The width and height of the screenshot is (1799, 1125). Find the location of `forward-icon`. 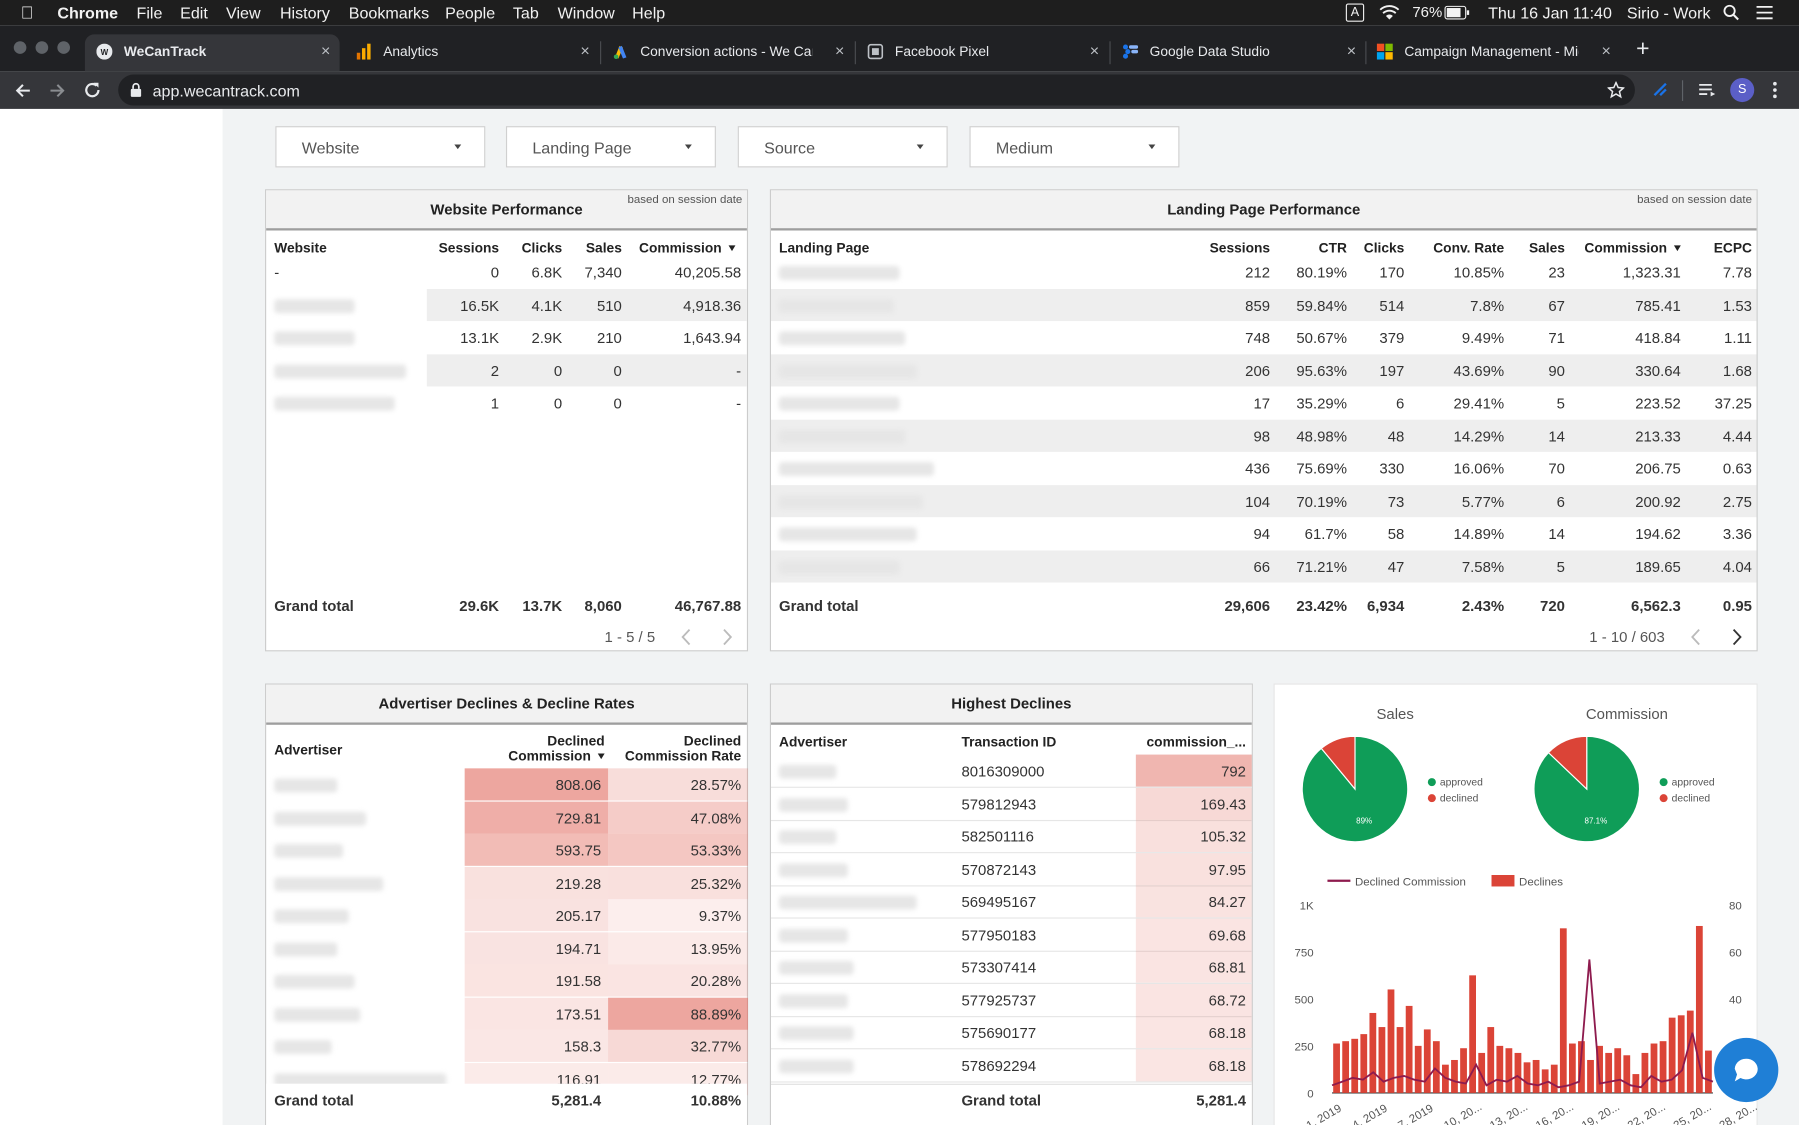

forward-icon is located at coordinates (57, 90).